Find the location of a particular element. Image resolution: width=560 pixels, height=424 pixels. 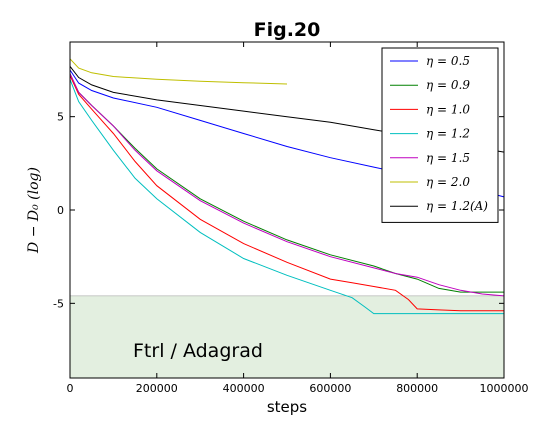

legend-label-3: η = 1.0 is located at coordinates (448, 109).